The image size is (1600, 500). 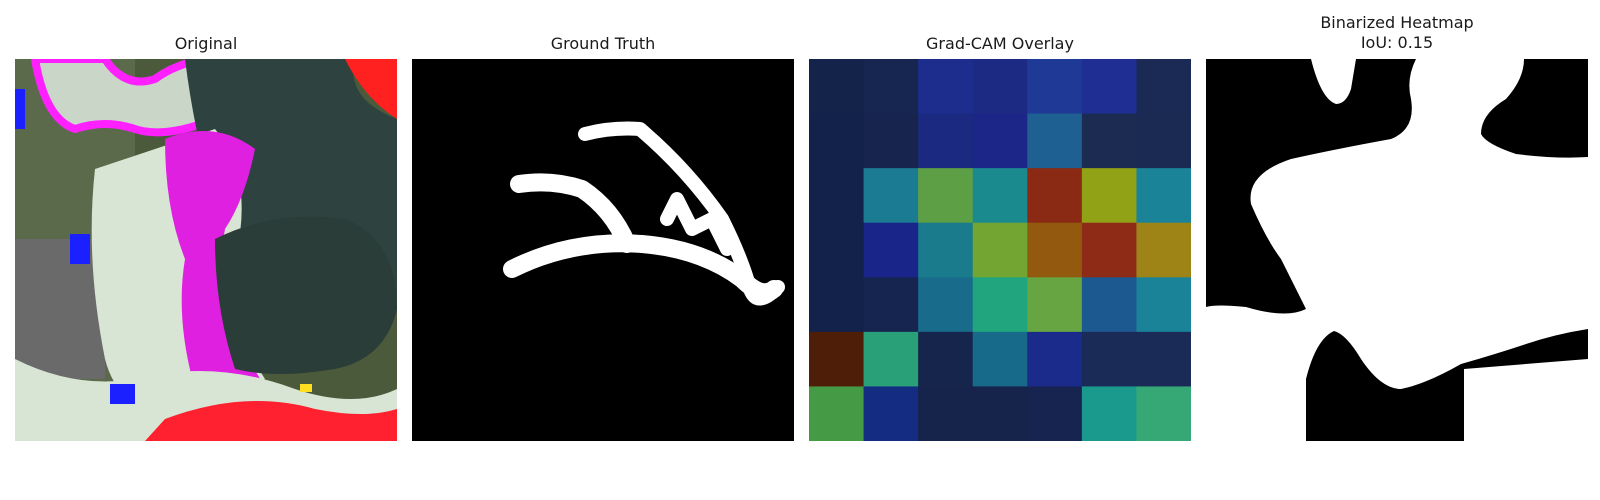 What do you see at coordinates (1000, 141) in the screenshot?
I see `gradcam-cell-r1-c3` at bounding box center [1000, 141].